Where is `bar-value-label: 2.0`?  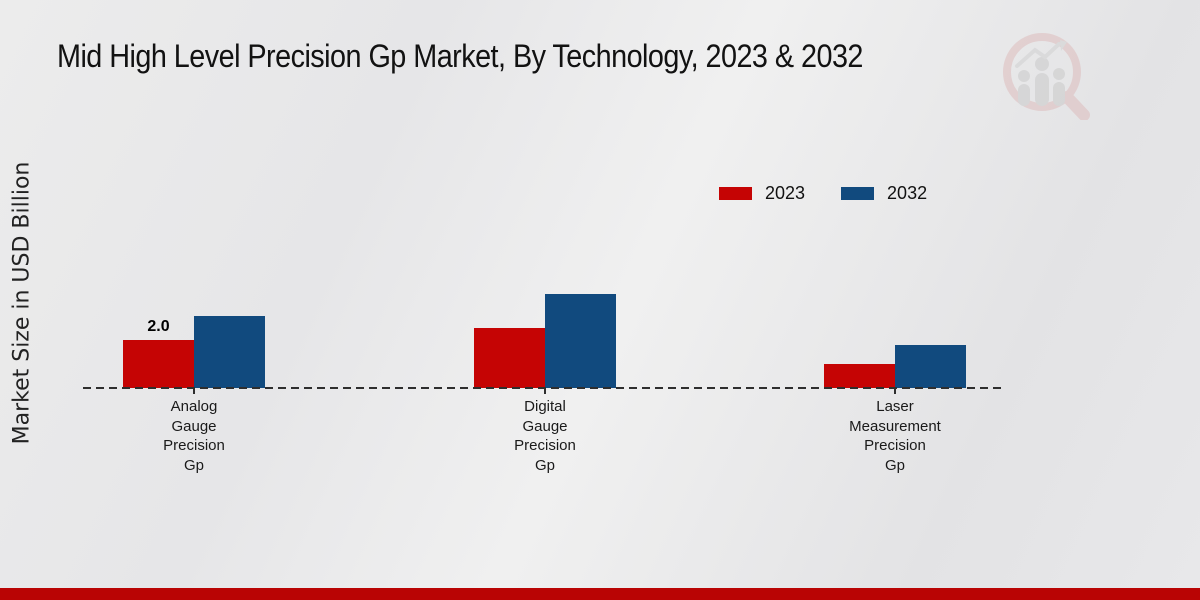
bar-value-label: 2.0 is located at coordinates (158, 326).